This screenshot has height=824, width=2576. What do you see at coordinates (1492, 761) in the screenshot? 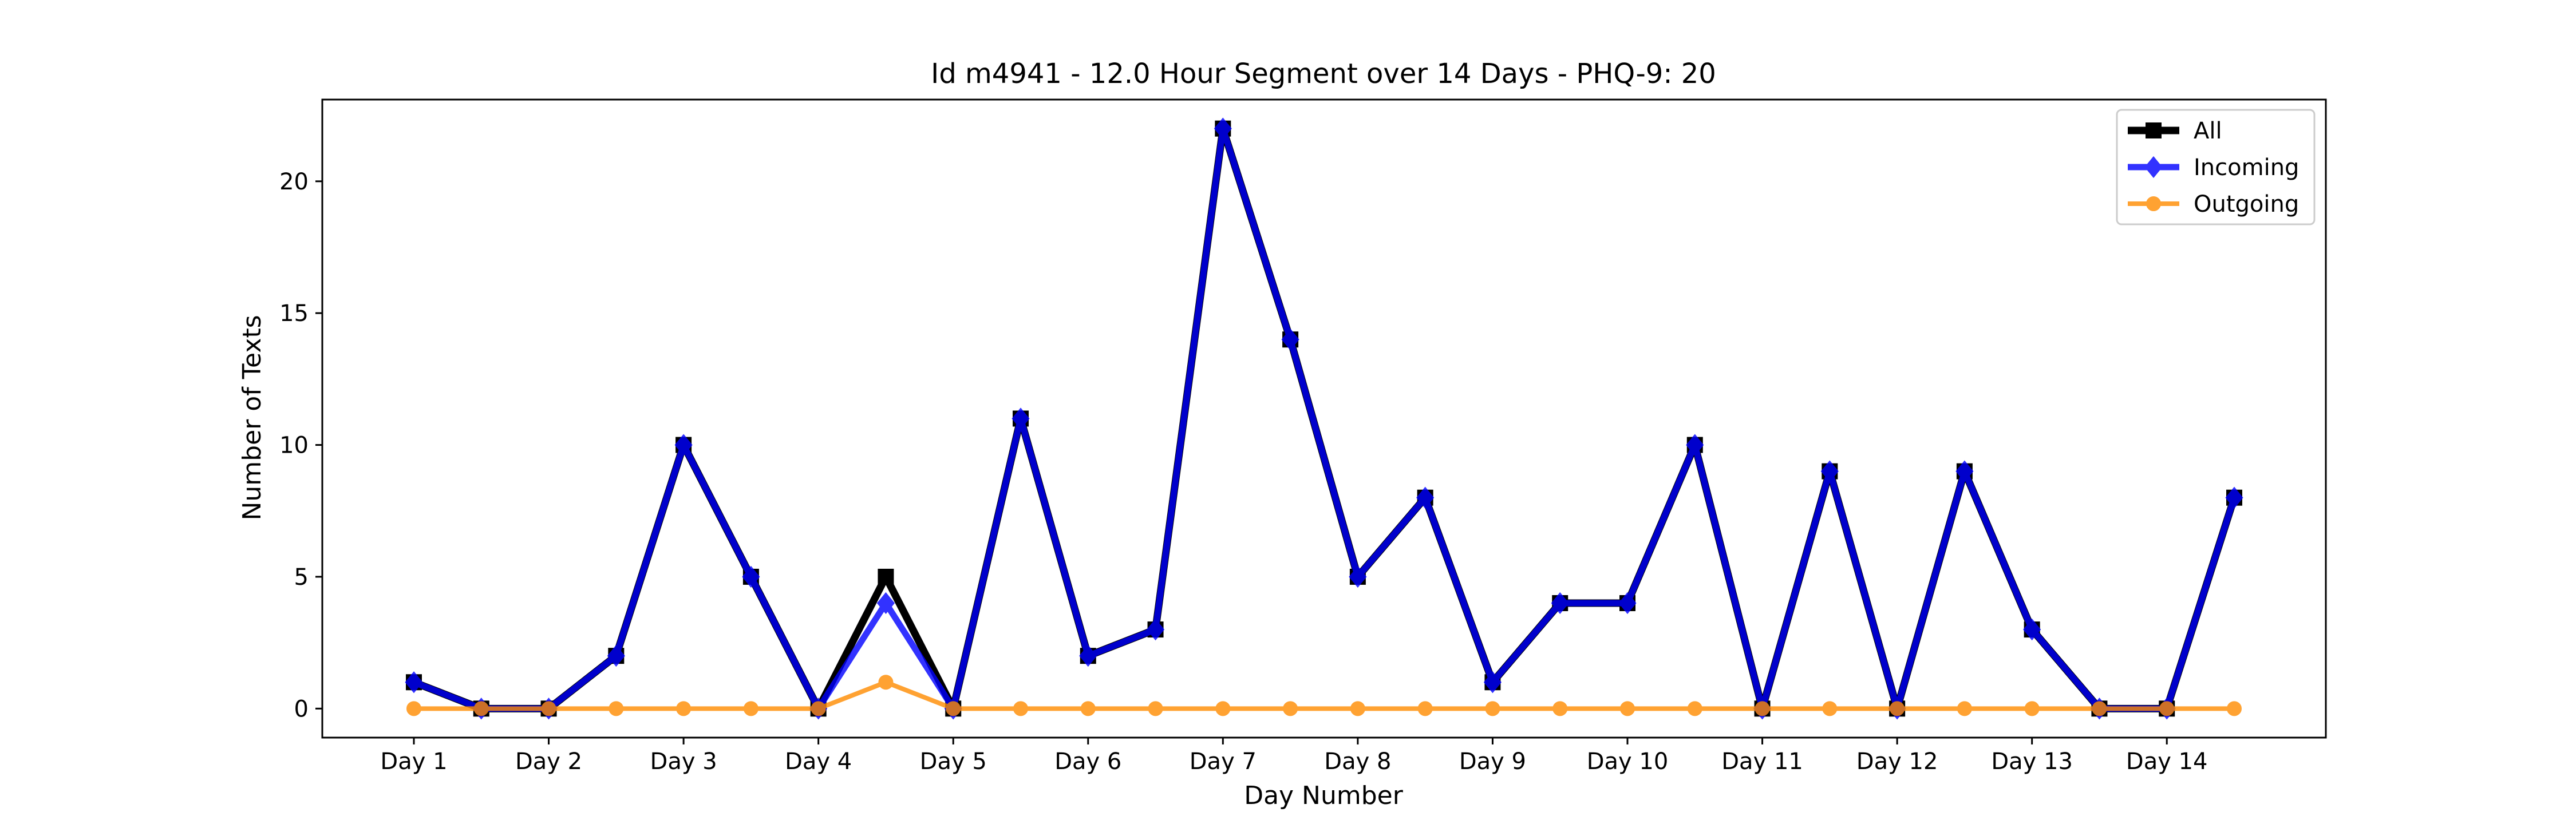
I see `x-tick-label: Day 9` at bounding box center [1492, 761].